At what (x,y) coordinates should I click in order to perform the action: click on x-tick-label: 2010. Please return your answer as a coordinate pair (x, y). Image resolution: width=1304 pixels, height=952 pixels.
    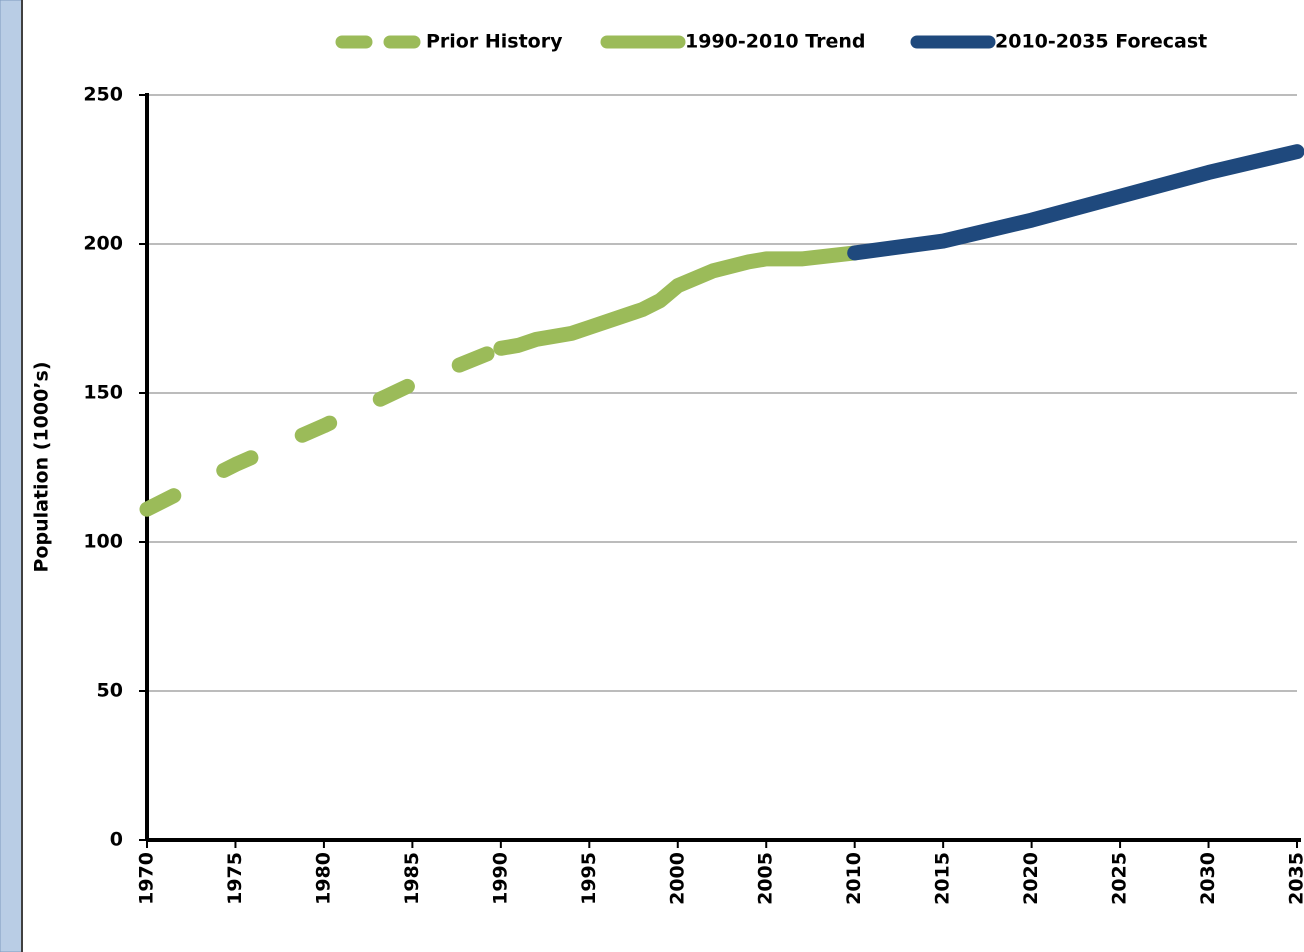
    Looking at the image, I should click on (854, 878).